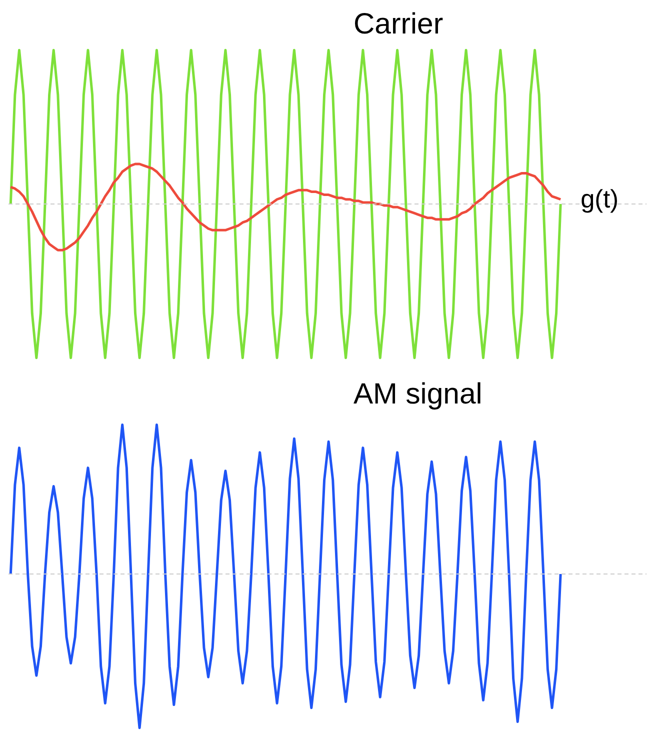 The height and width of the screenshot is (746, 650). What do you see at coordinates (399, 24) in the screenshot?
I see `chart-title: Carrier` at bounding box center [399, 24].